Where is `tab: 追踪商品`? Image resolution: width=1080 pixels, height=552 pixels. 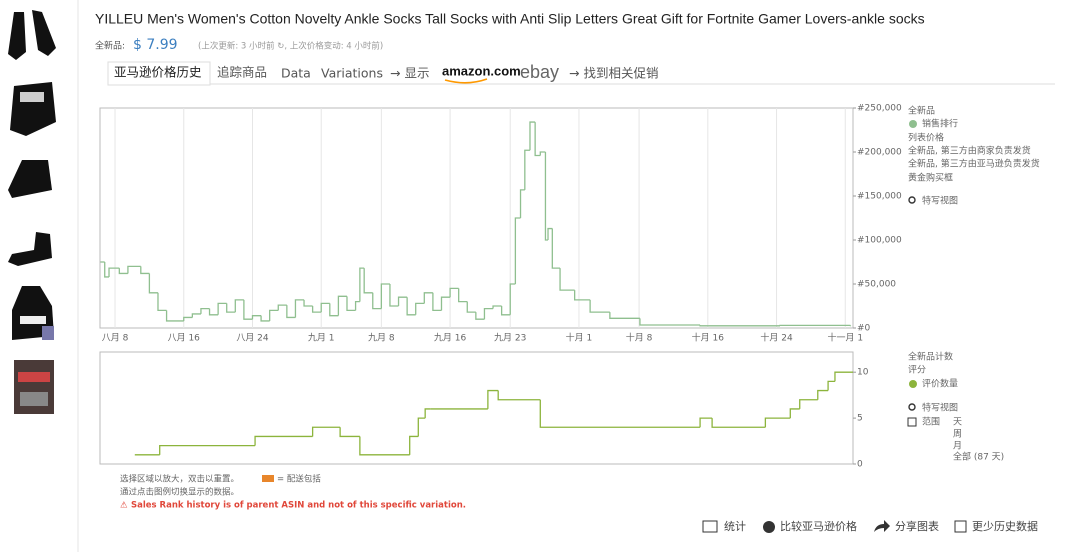 tab: 追踪商品 is located at coordinates (242, 72).